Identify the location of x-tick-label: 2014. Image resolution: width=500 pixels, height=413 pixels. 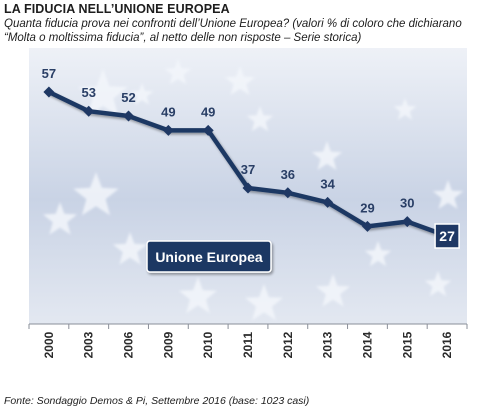
(367, 344).